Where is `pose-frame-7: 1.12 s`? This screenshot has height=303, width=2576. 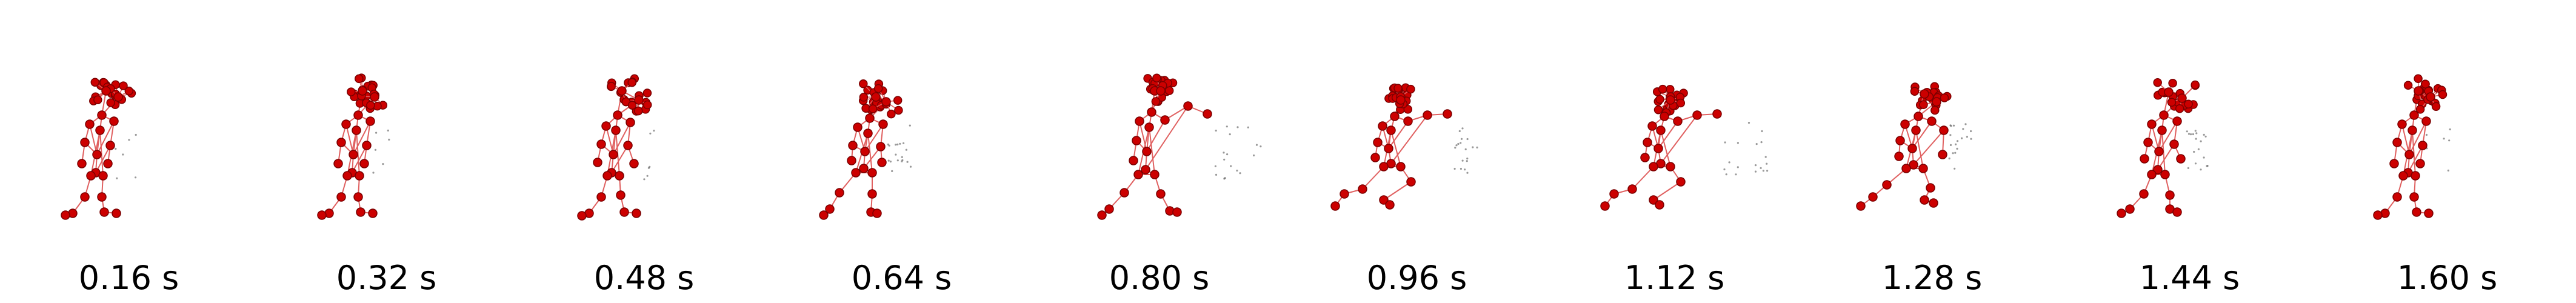 pose-frame-7: 1.12 s is located at coordinates (1674, 151).